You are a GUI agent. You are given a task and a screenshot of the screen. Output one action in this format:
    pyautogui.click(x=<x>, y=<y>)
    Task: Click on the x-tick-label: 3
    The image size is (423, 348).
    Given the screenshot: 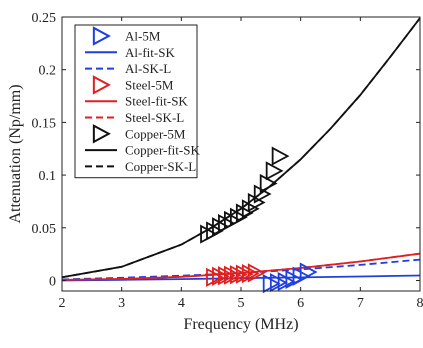 What is the action you would take?
    pyautogui.click(x=121, y=303)
    